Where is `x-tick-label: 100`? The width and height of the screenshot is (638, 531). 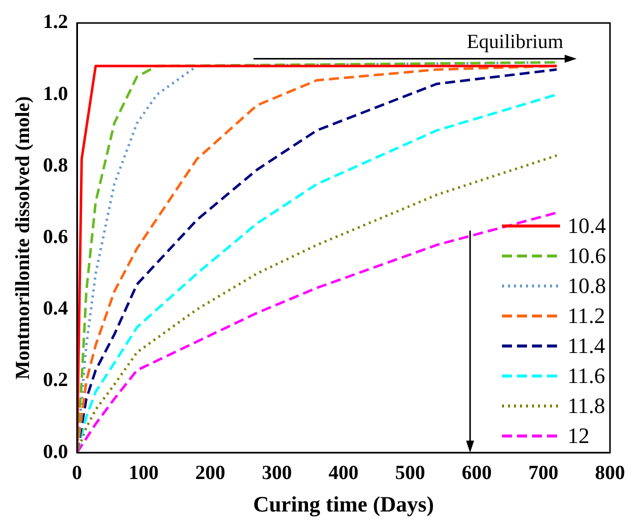 x-tick-label: 100 is located at coordinates (143, 473).